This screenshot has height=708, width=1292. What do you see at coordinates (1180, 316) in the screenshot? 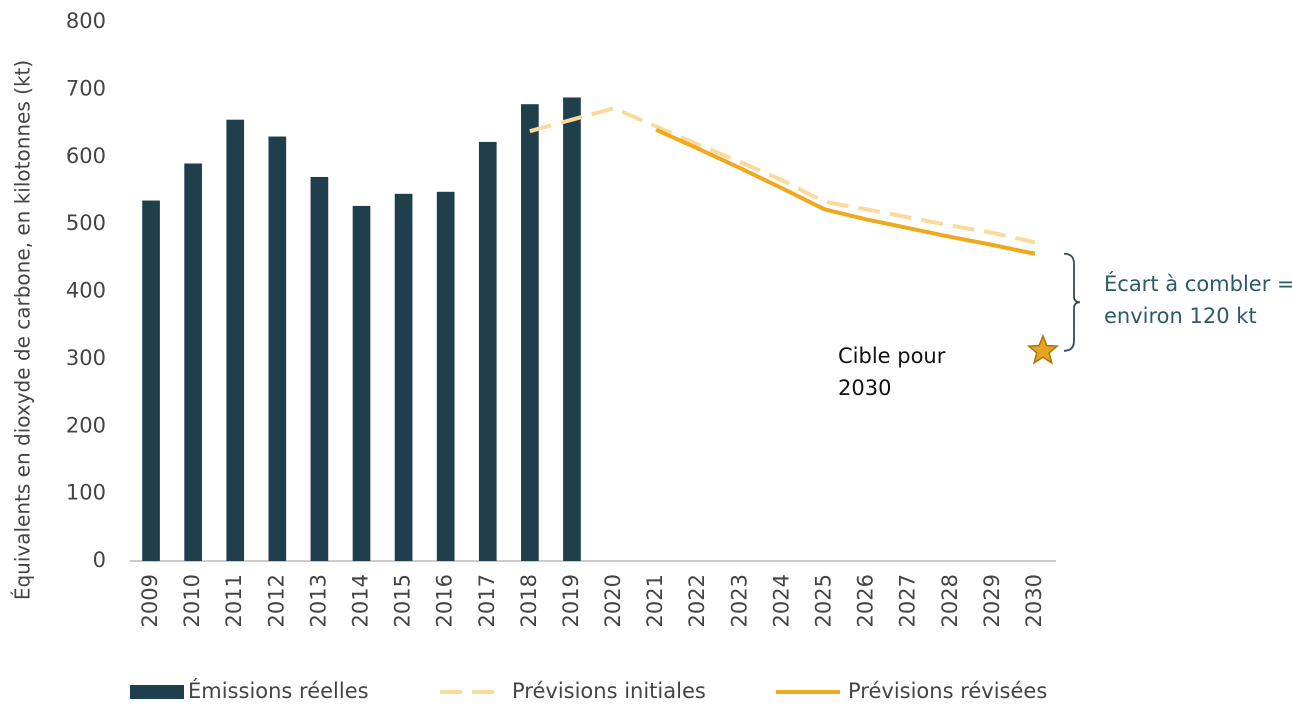
I see `gap-annotation: environ 120 kt` at bounding box center [1180, 316].